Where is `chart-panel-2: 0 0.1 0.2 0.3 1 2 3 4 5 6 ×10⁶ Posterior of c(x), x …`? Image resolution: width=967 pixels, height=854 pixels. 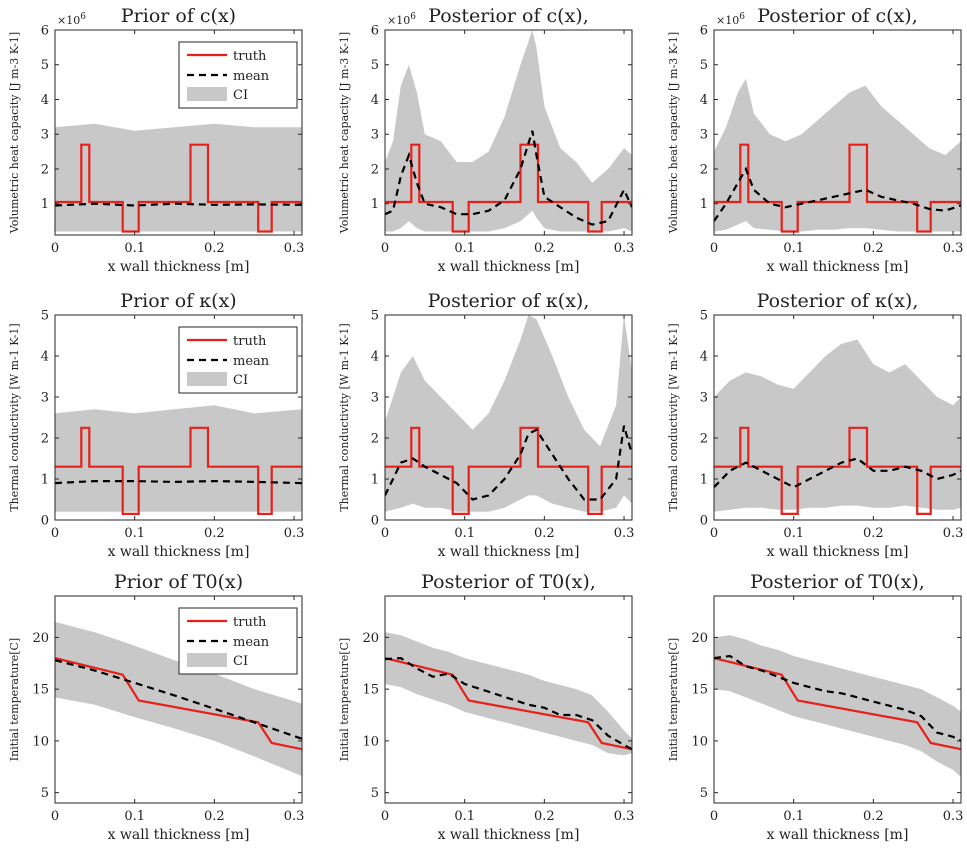 chart-panel-2: 0 0.1 0.2 0.3 1 2 3 4 5 6 ×10⁶ Posterior of c(x), x … is located at coordinates (486, 140).